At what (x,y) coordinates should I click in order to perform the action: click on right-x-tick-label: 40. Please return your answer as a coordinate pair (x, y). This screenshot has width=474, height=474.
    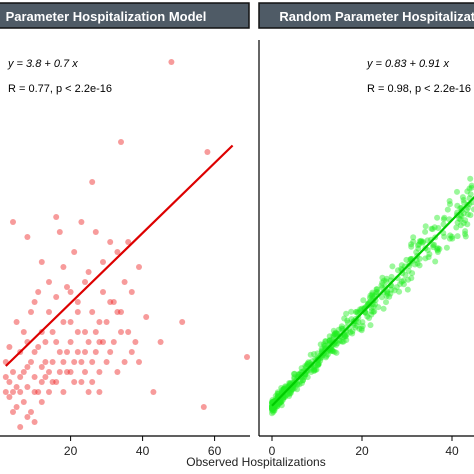
    Looking at the image, I should click on (452, 451).